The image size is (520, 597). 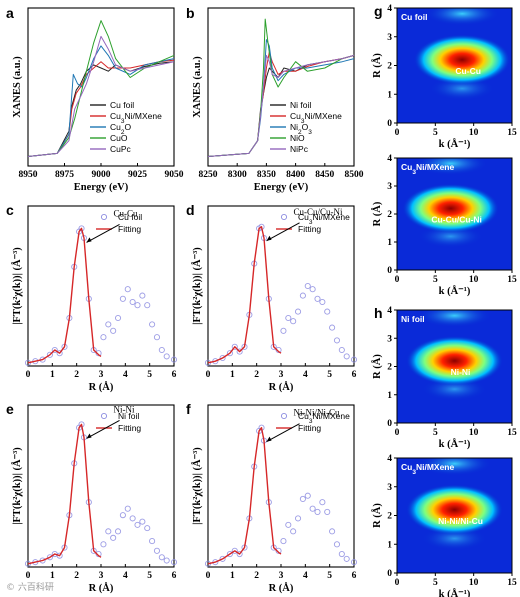 I want to click on arrow-head, so click(x=89, y=240).